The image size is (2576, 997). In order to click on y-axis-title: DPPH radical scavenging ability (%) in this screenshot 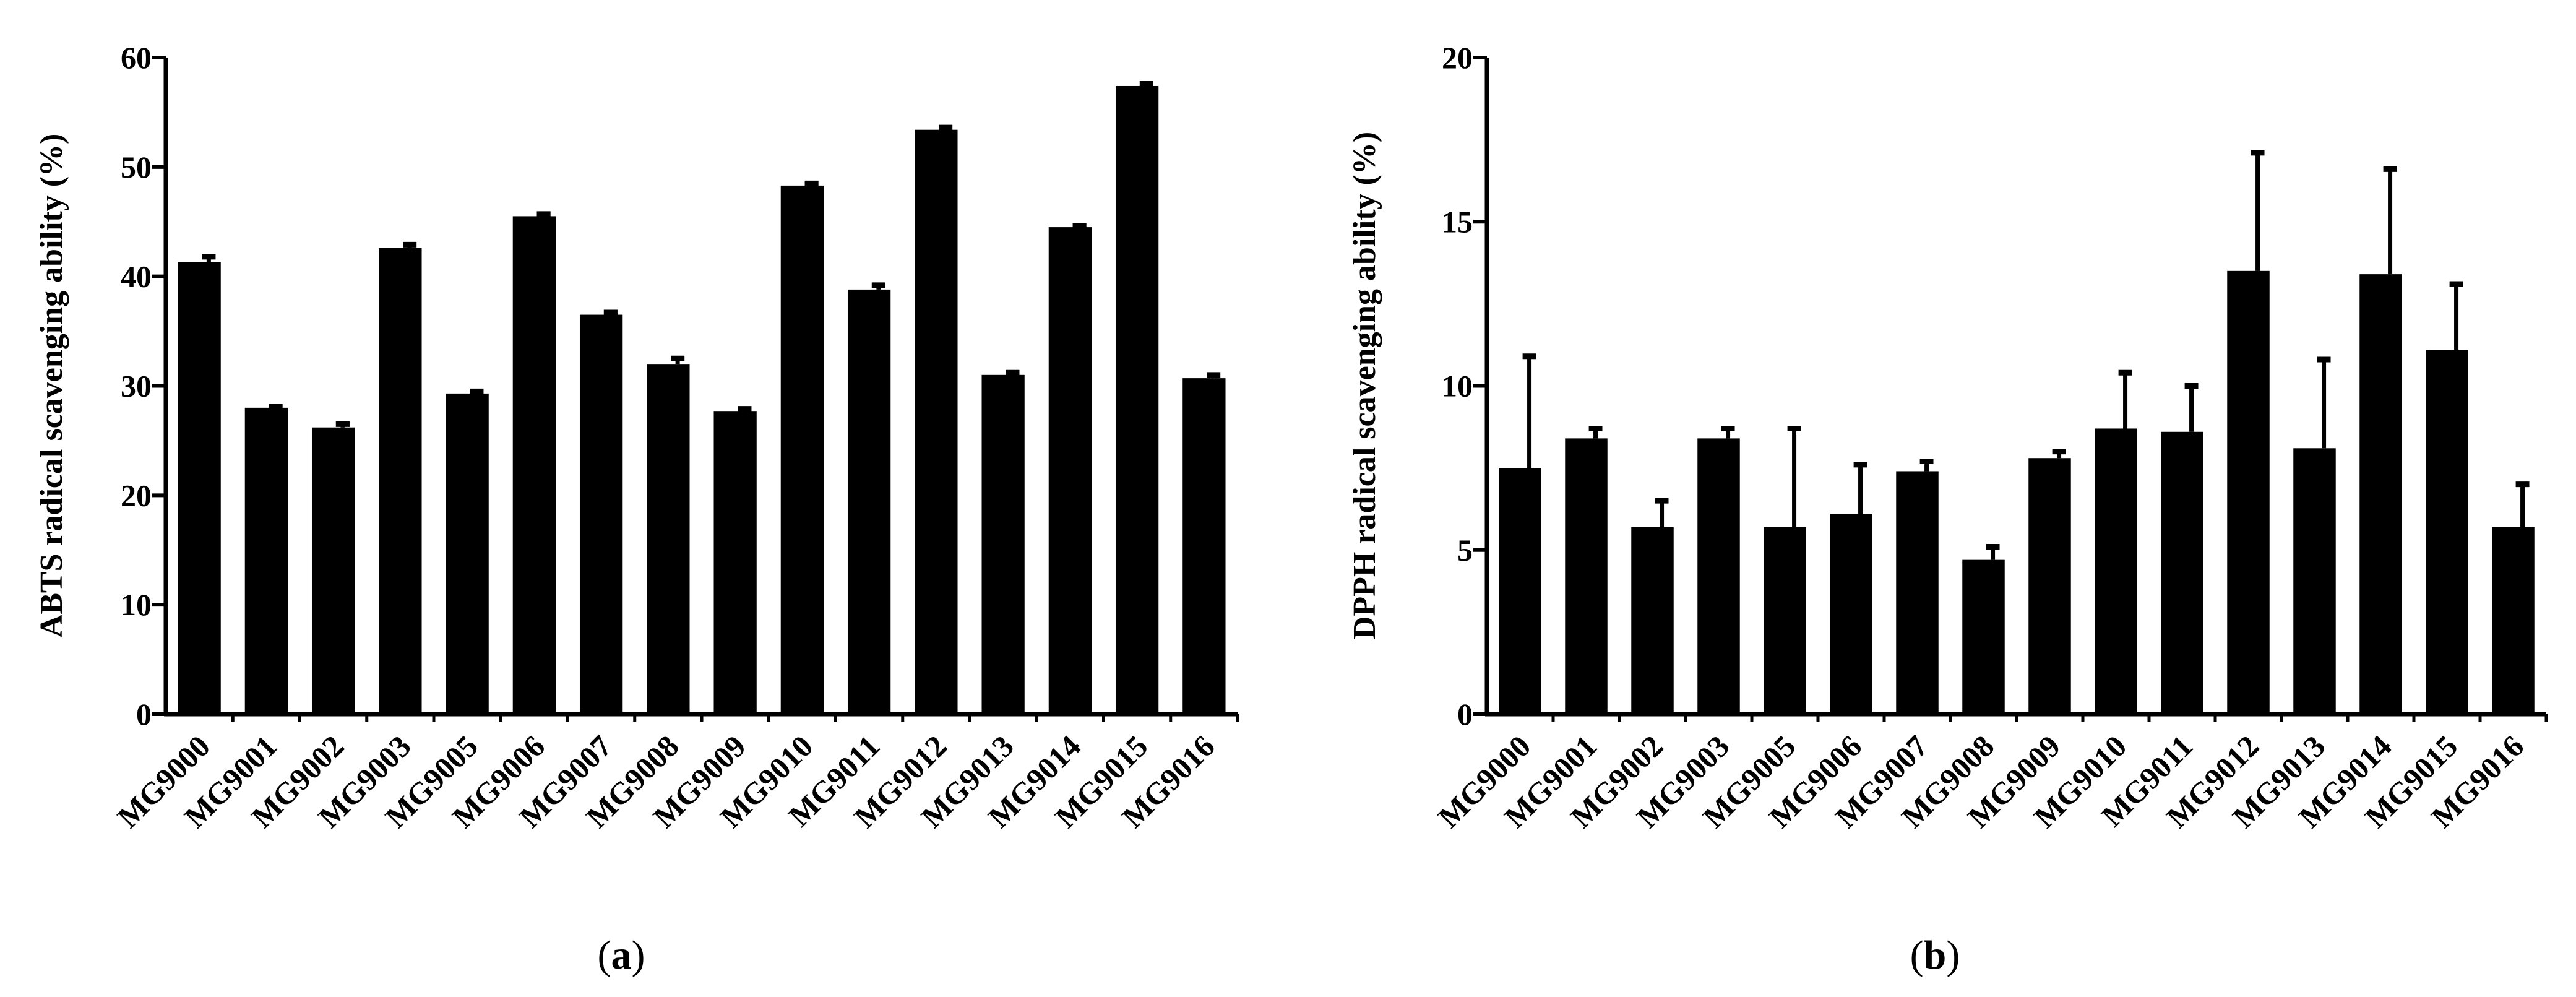, I will do `click(1364, 385)`.